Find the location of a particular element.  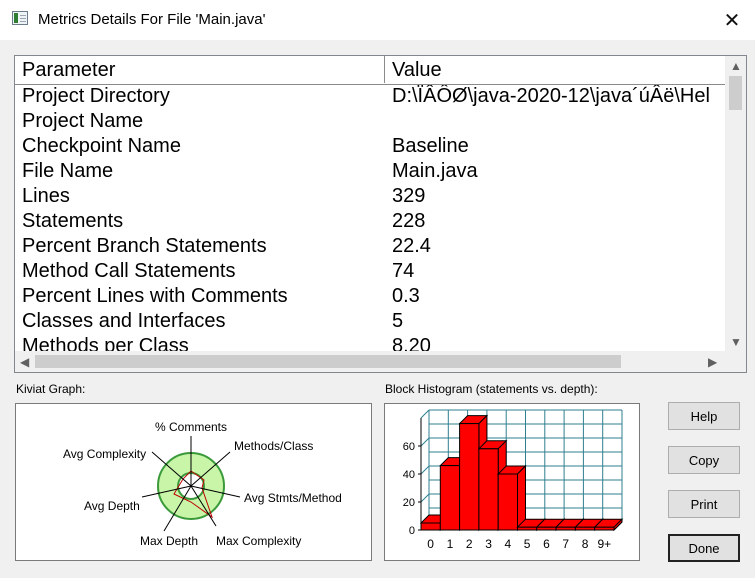

close-button: ✕ is located at coordinates (732, 20).